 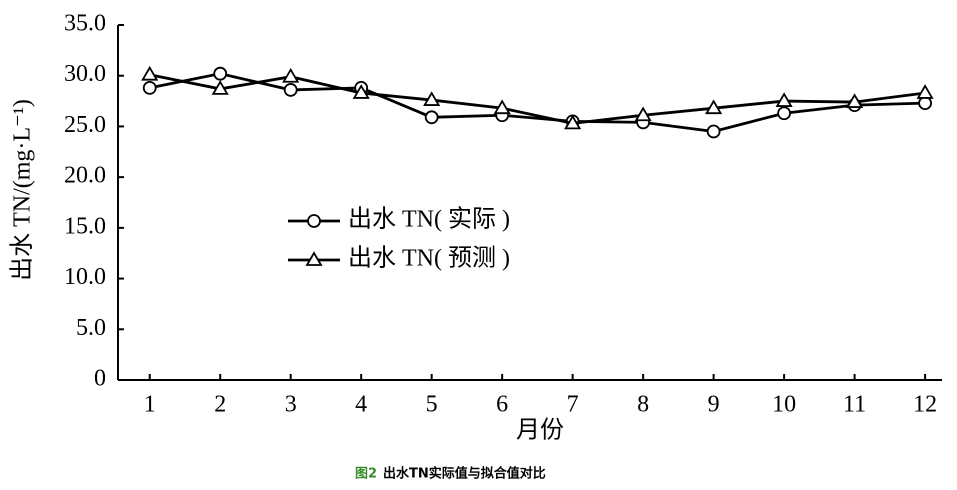 What do you see at coordinates (714, 405) in the screenshot?
I see `x-tick-label: 9` at bounding box center [714, 405].